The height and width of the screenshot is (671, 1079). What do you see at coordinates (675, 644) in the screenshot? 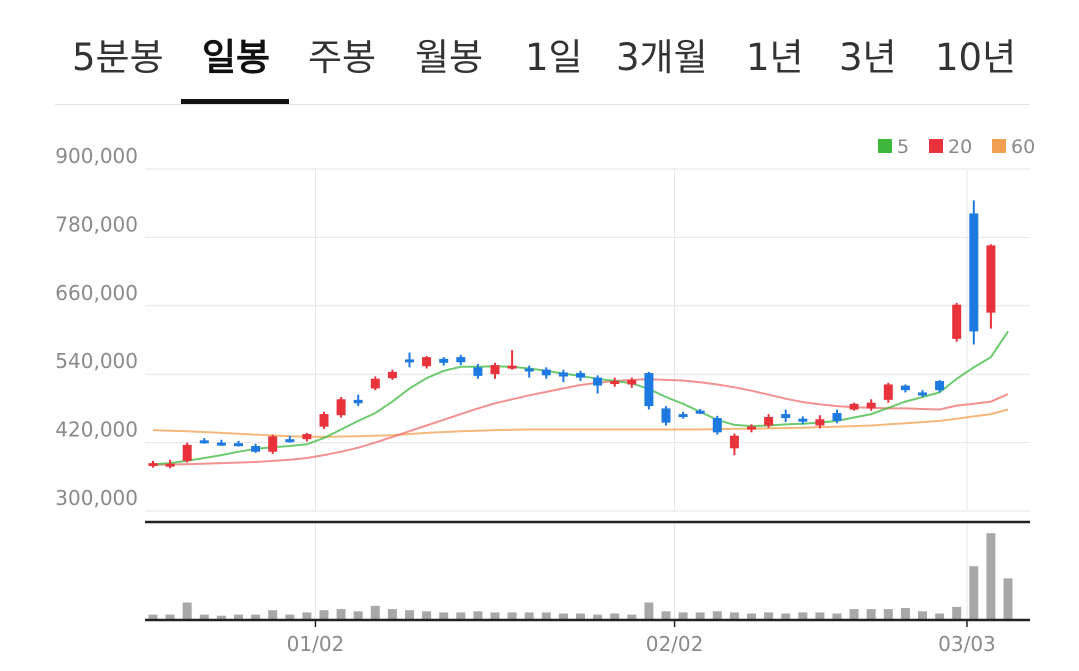
I see `x-tick-label: 02/02` at bounding box center [675, 644].